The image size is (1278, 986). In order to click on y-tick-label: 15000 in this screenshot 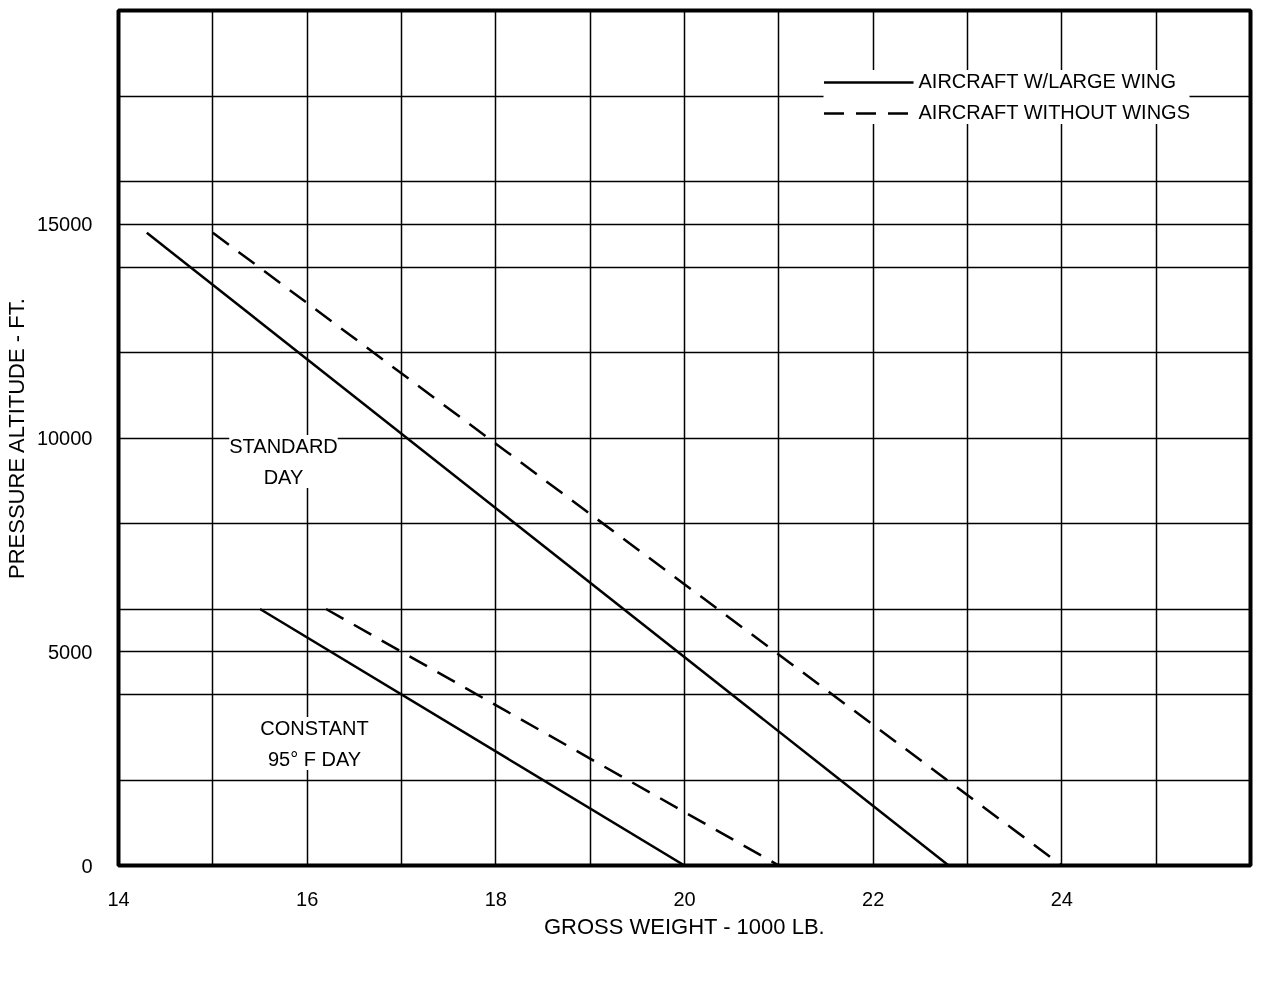, I will do `click(64, 224)`.